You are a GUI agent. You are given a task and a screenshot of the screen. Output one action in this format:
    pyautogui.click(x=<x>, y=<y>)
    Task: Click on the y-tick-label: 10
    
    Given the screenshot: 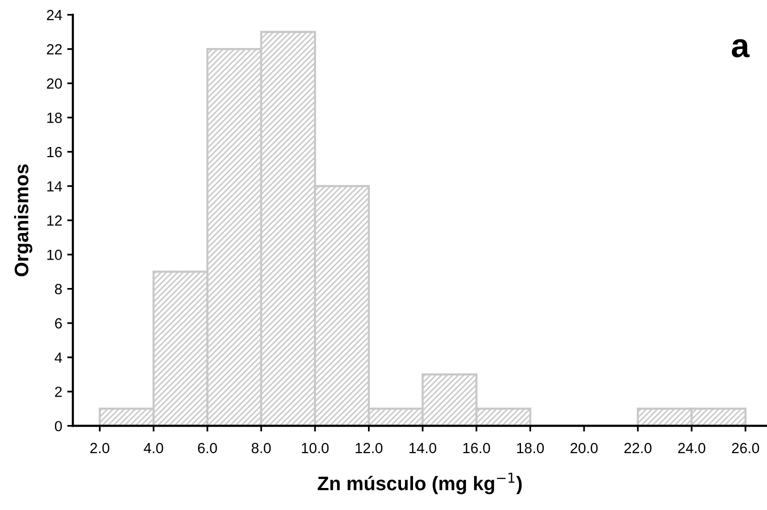 What is the action you would take?
    pyautogui.click(x=54, y=255)
    